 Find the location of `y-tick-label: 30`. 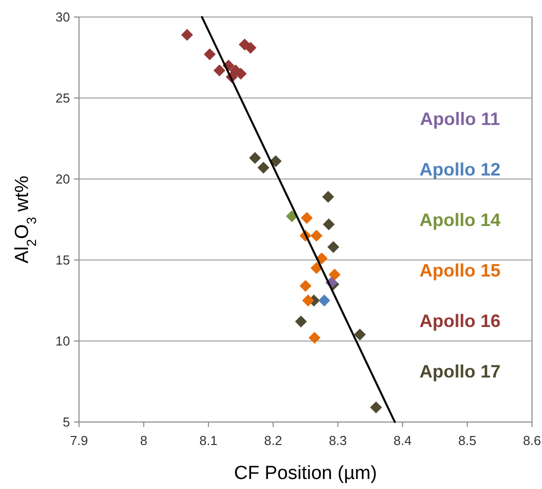

y-tick-label: 30 is located at coordinates (63, 17).